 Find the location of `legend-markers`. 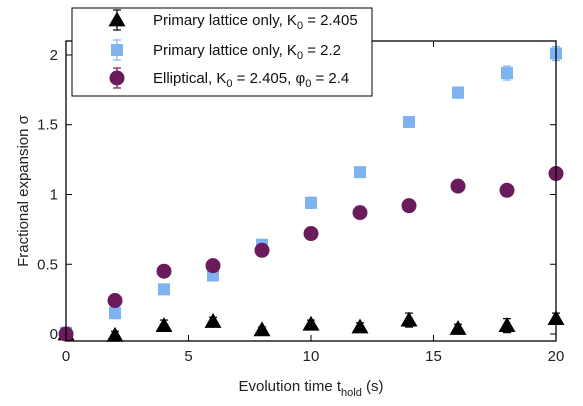

legend-markers is located at coordinates (117, 49).